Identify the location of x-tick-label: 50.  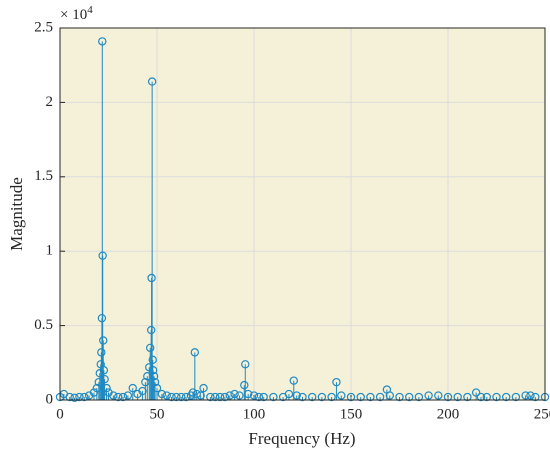
(157, 414).